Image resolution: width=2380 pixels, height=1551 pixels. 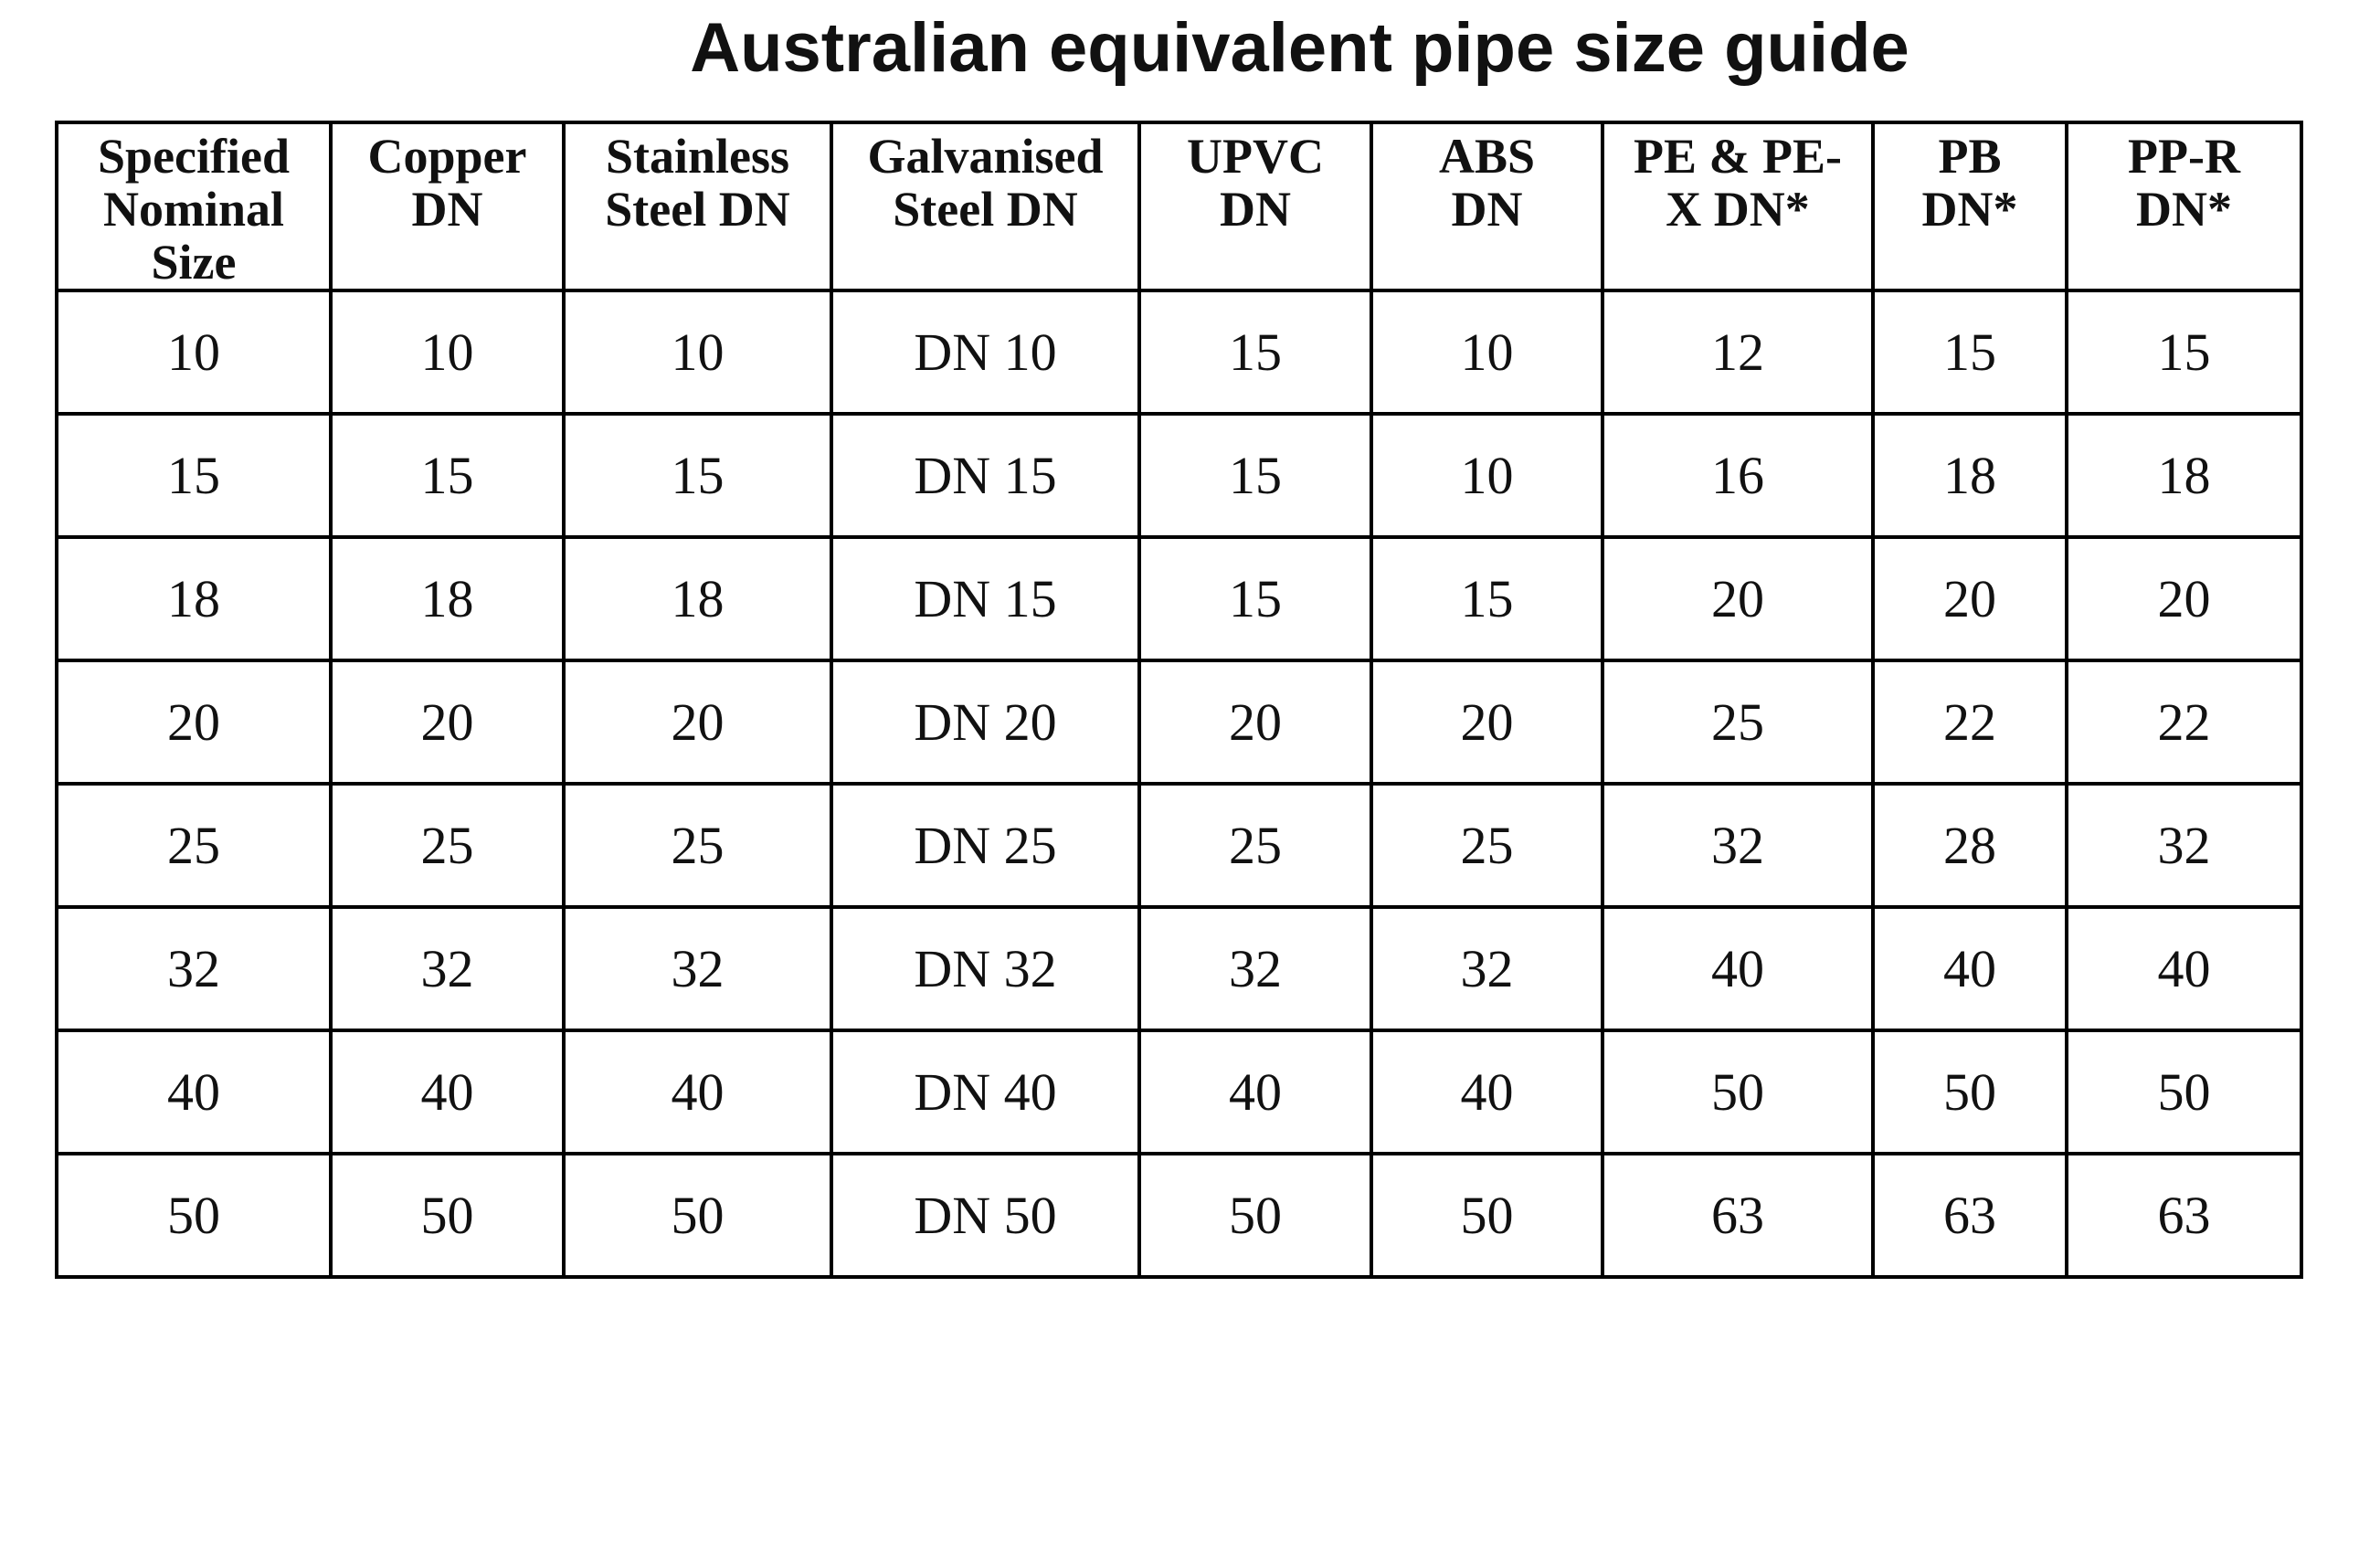 I want to click on table-row: 18 18 18 DN 15 15 15 20 20 20, so click(x=1179, y=599).